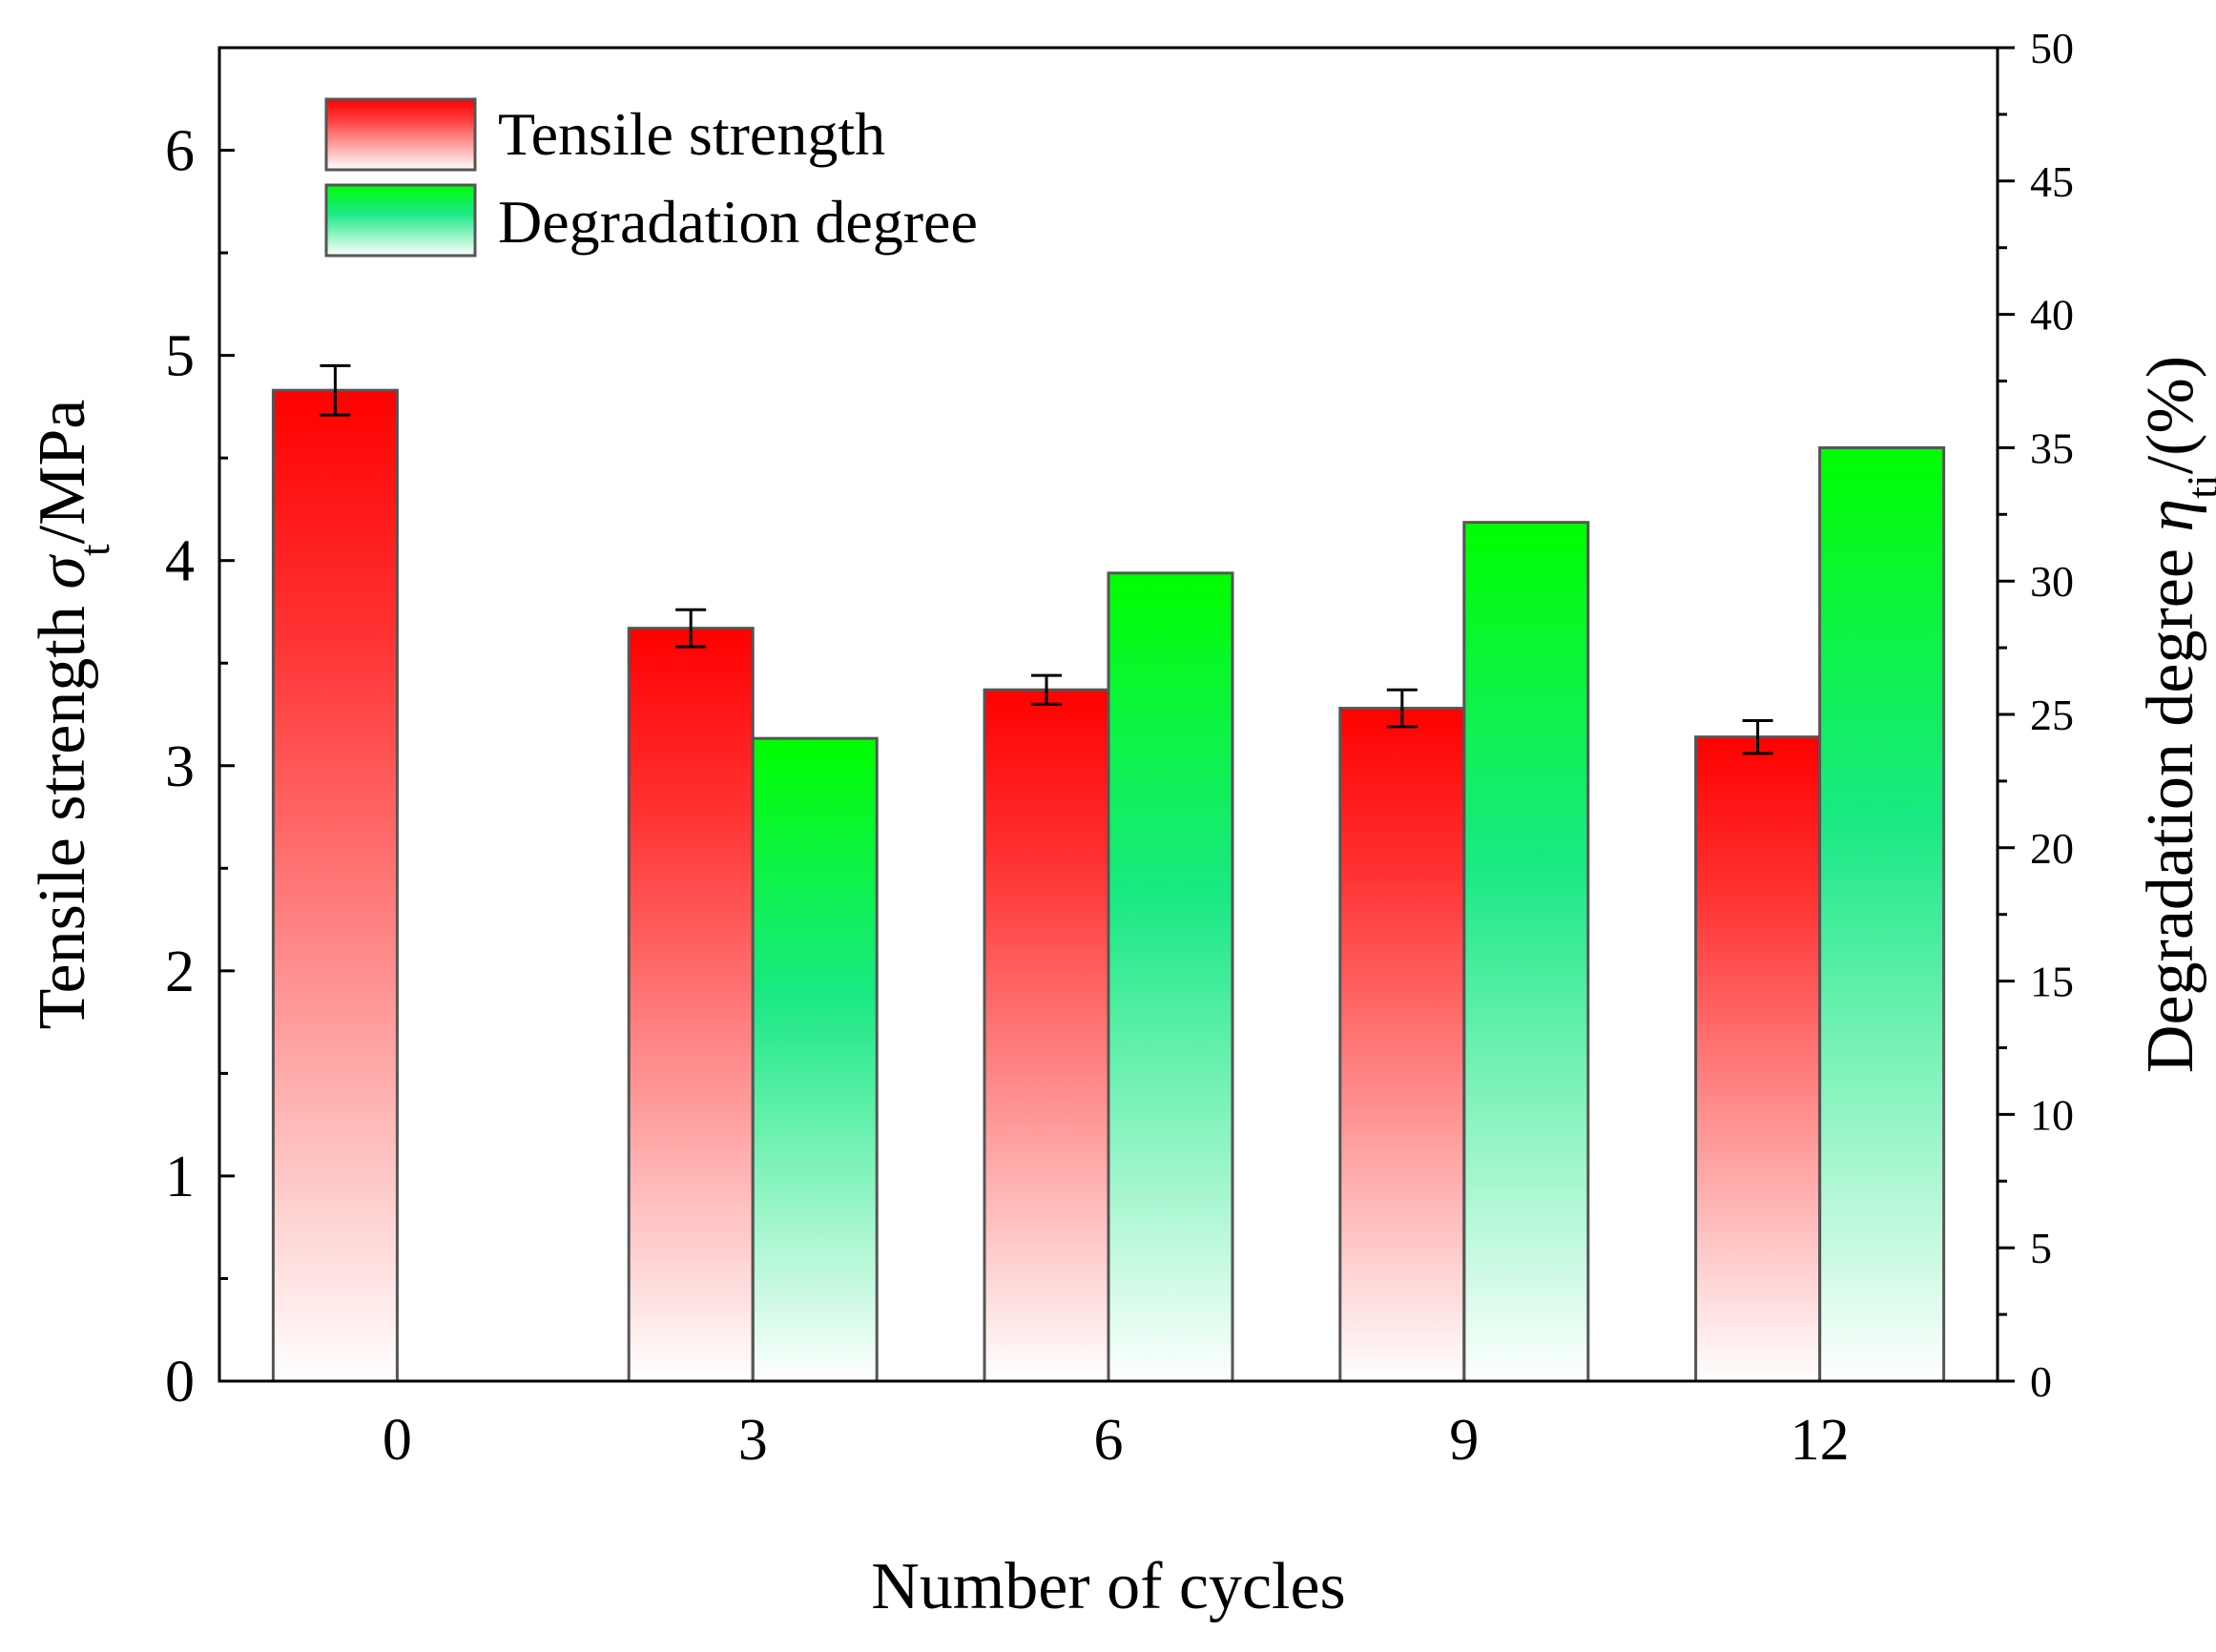 Image resolution: width=2216 pixels, height=1652 pixels. Describe the element at coordinates (180, 767) in the screenshot. I see `y-tick-label-3: 3` at that location.